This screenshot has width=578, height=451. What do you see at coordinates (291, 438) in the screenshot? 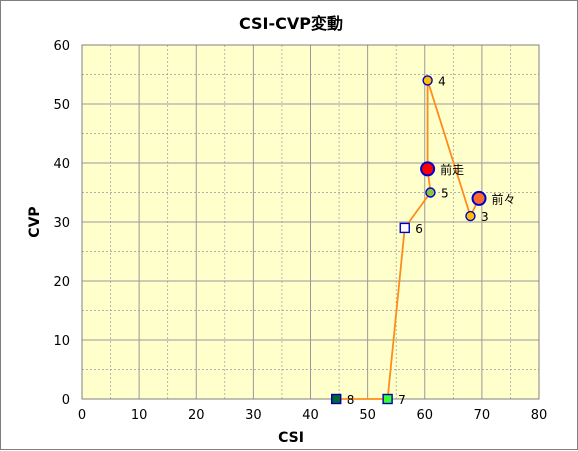
I see `x-axis-title: CSI` at bounding box center [291, 438].